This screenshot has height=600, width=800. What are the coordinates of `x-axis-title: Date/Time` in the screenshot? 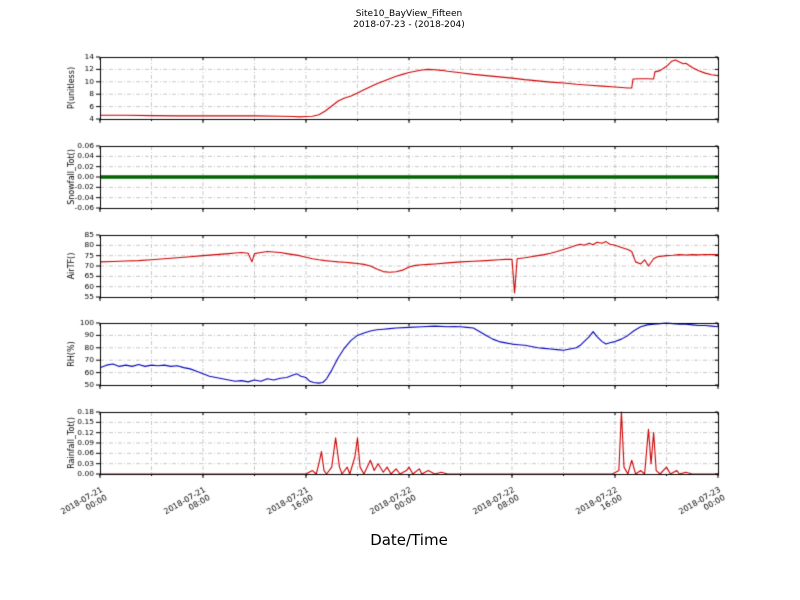 It's located at (409, 540).